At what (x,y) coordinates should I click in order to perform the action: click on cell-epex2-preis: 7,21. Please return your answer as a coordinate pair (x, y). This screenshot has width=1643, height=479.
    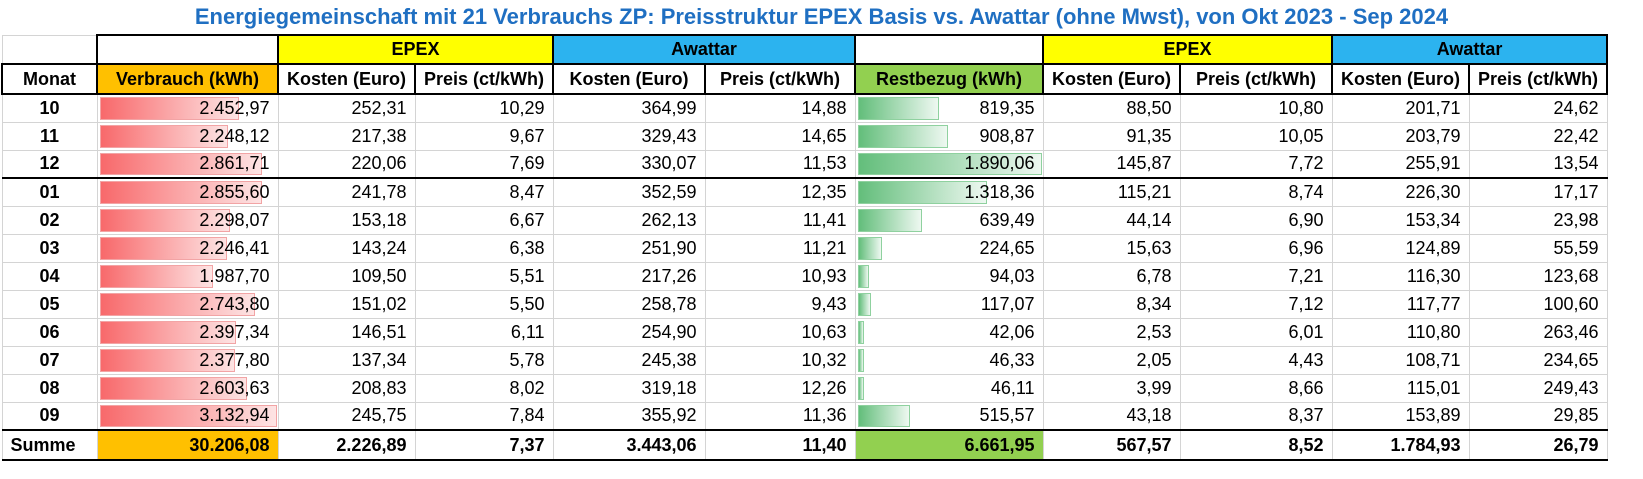
    Looking at the image, I should click on (1256, 276).